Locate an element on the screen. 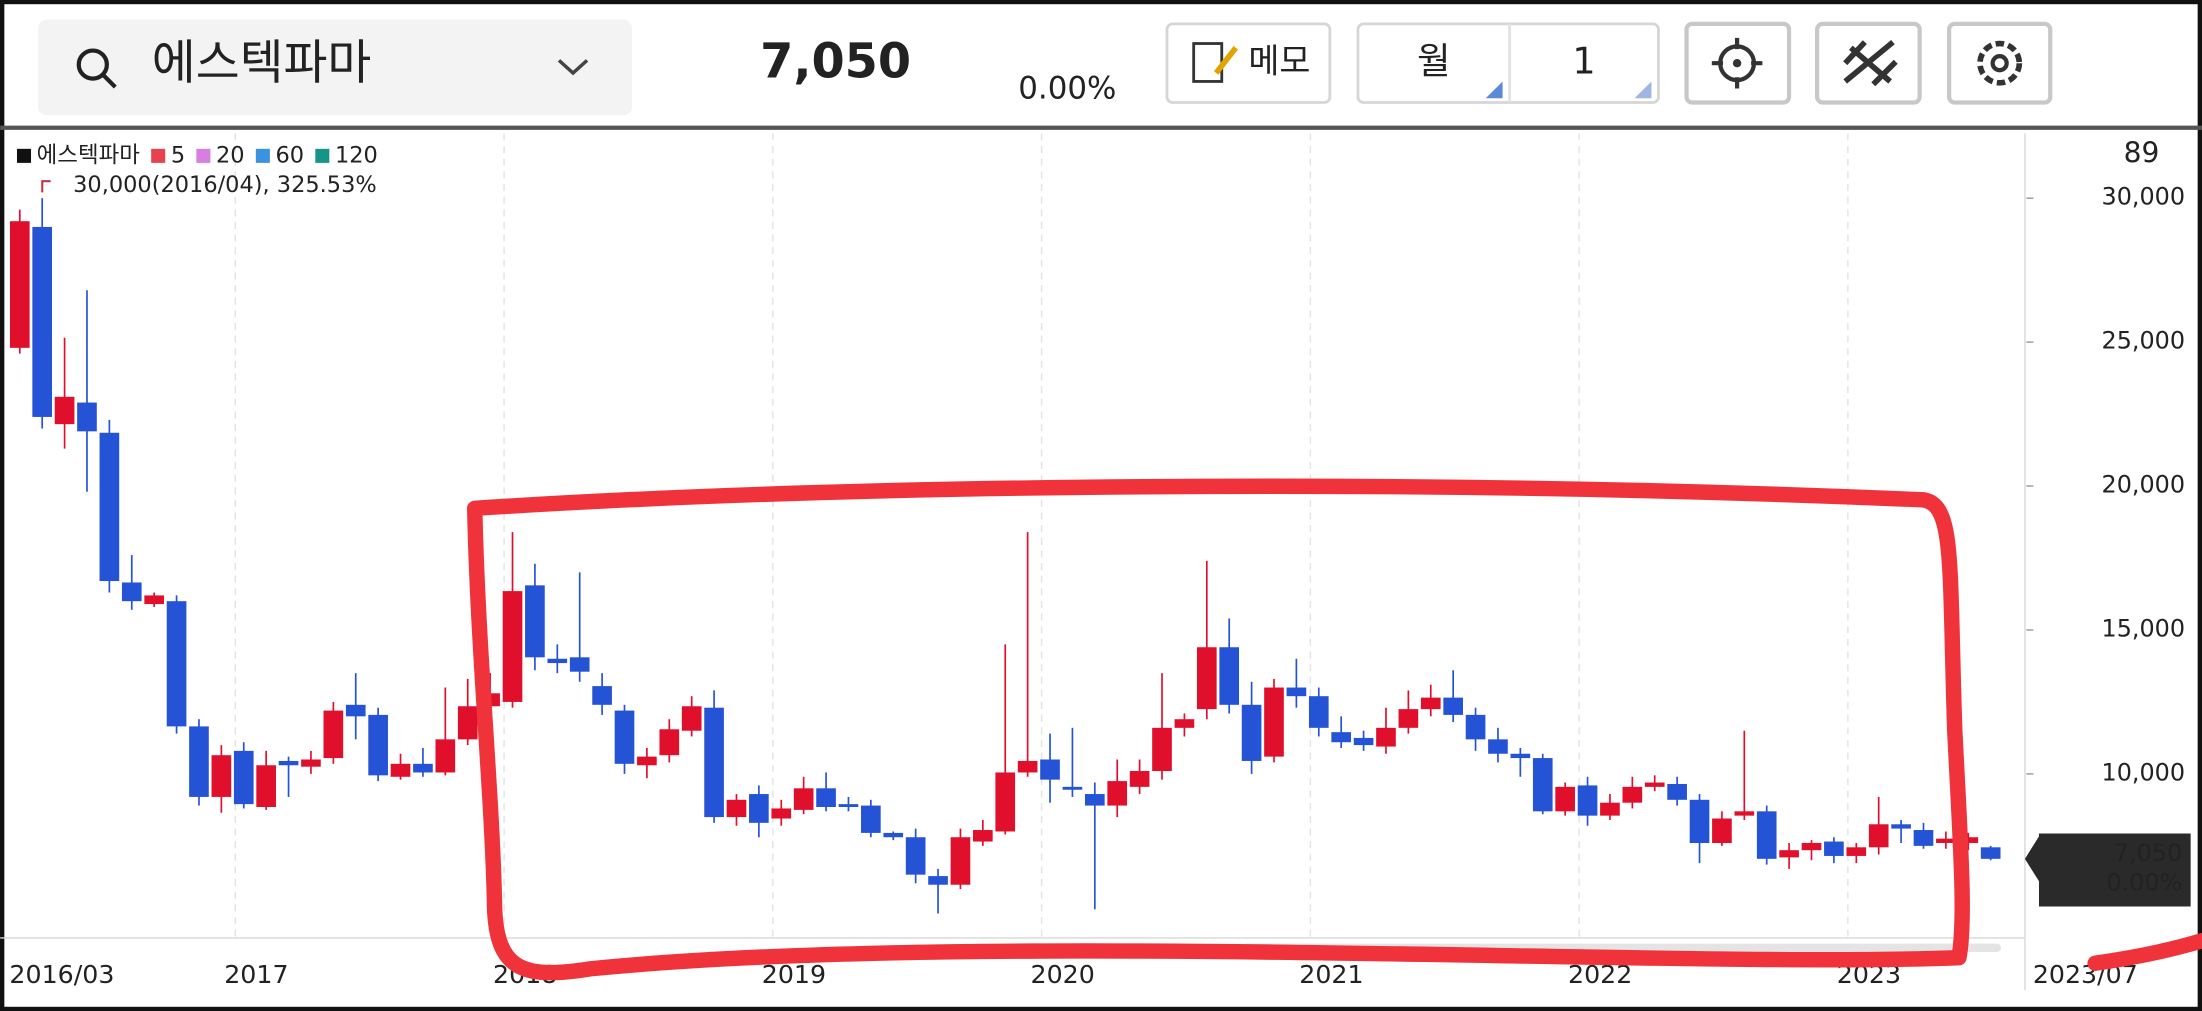 This screenshot has height=1011, width=2202. memo-icon is located at coordinates (1226, 60).